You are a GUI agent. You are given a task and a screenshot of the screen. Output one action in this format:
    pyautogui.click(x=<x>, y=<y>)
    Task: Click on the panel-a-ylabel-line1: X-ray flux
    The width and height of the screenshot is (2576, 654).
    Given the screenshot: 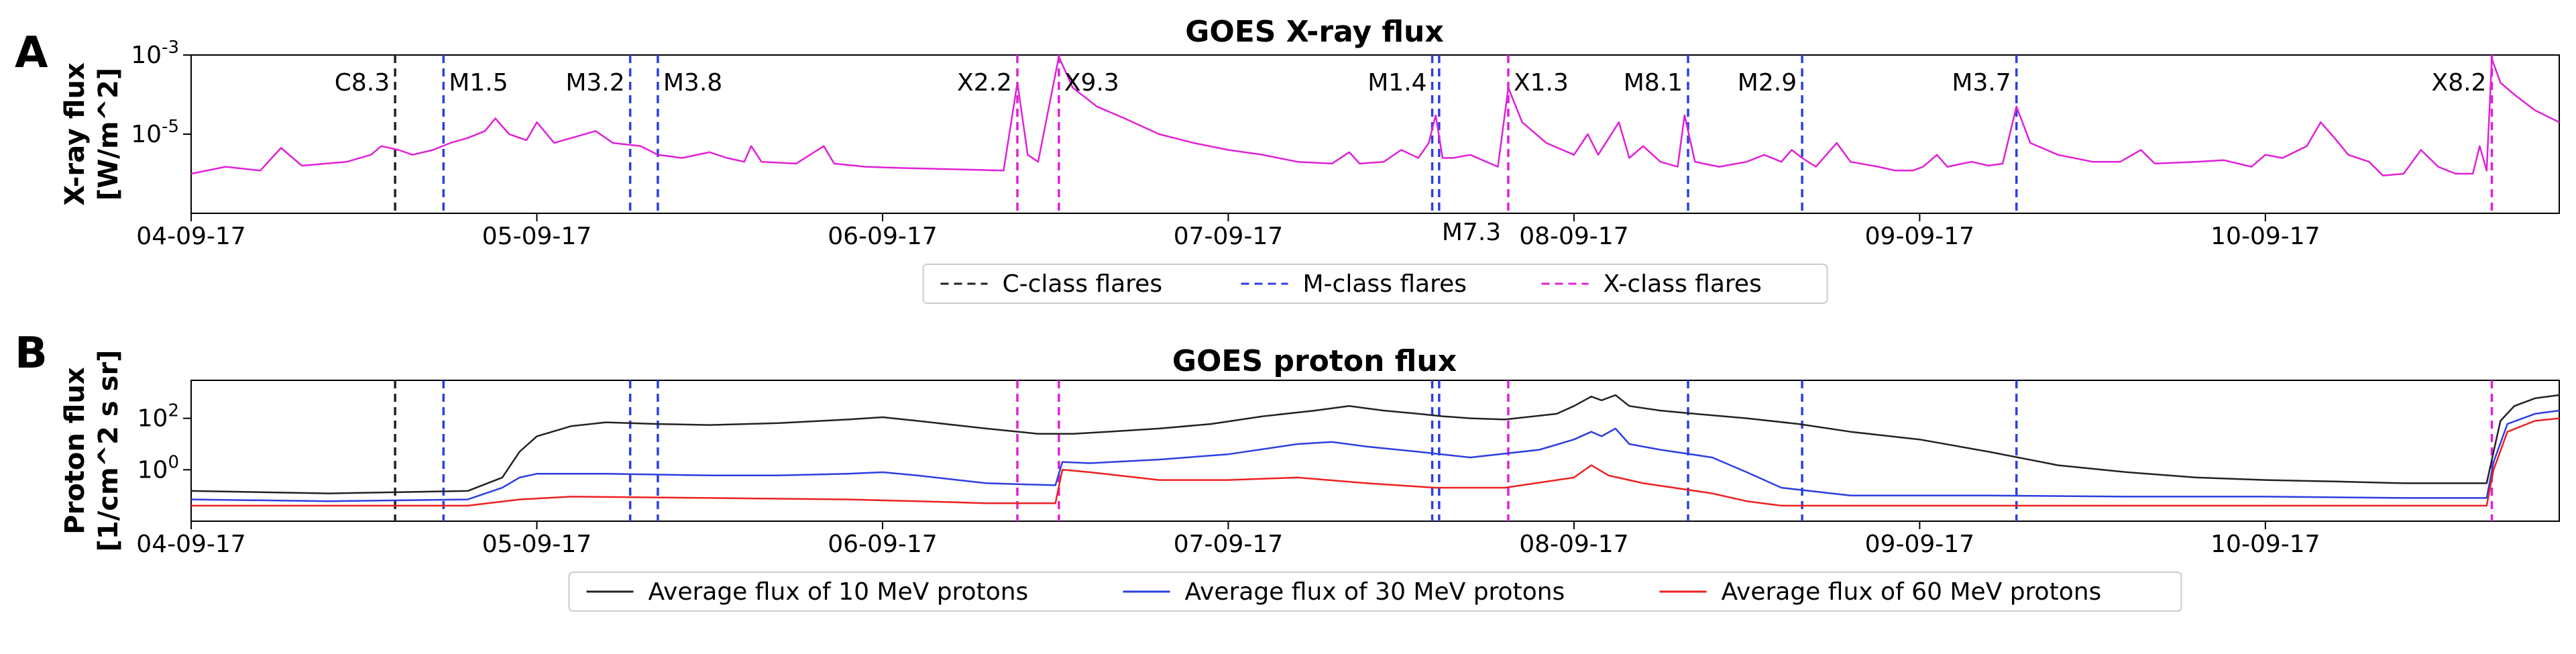 What is the action you would take?
    pyautogui.click(x=75, y=134)
    